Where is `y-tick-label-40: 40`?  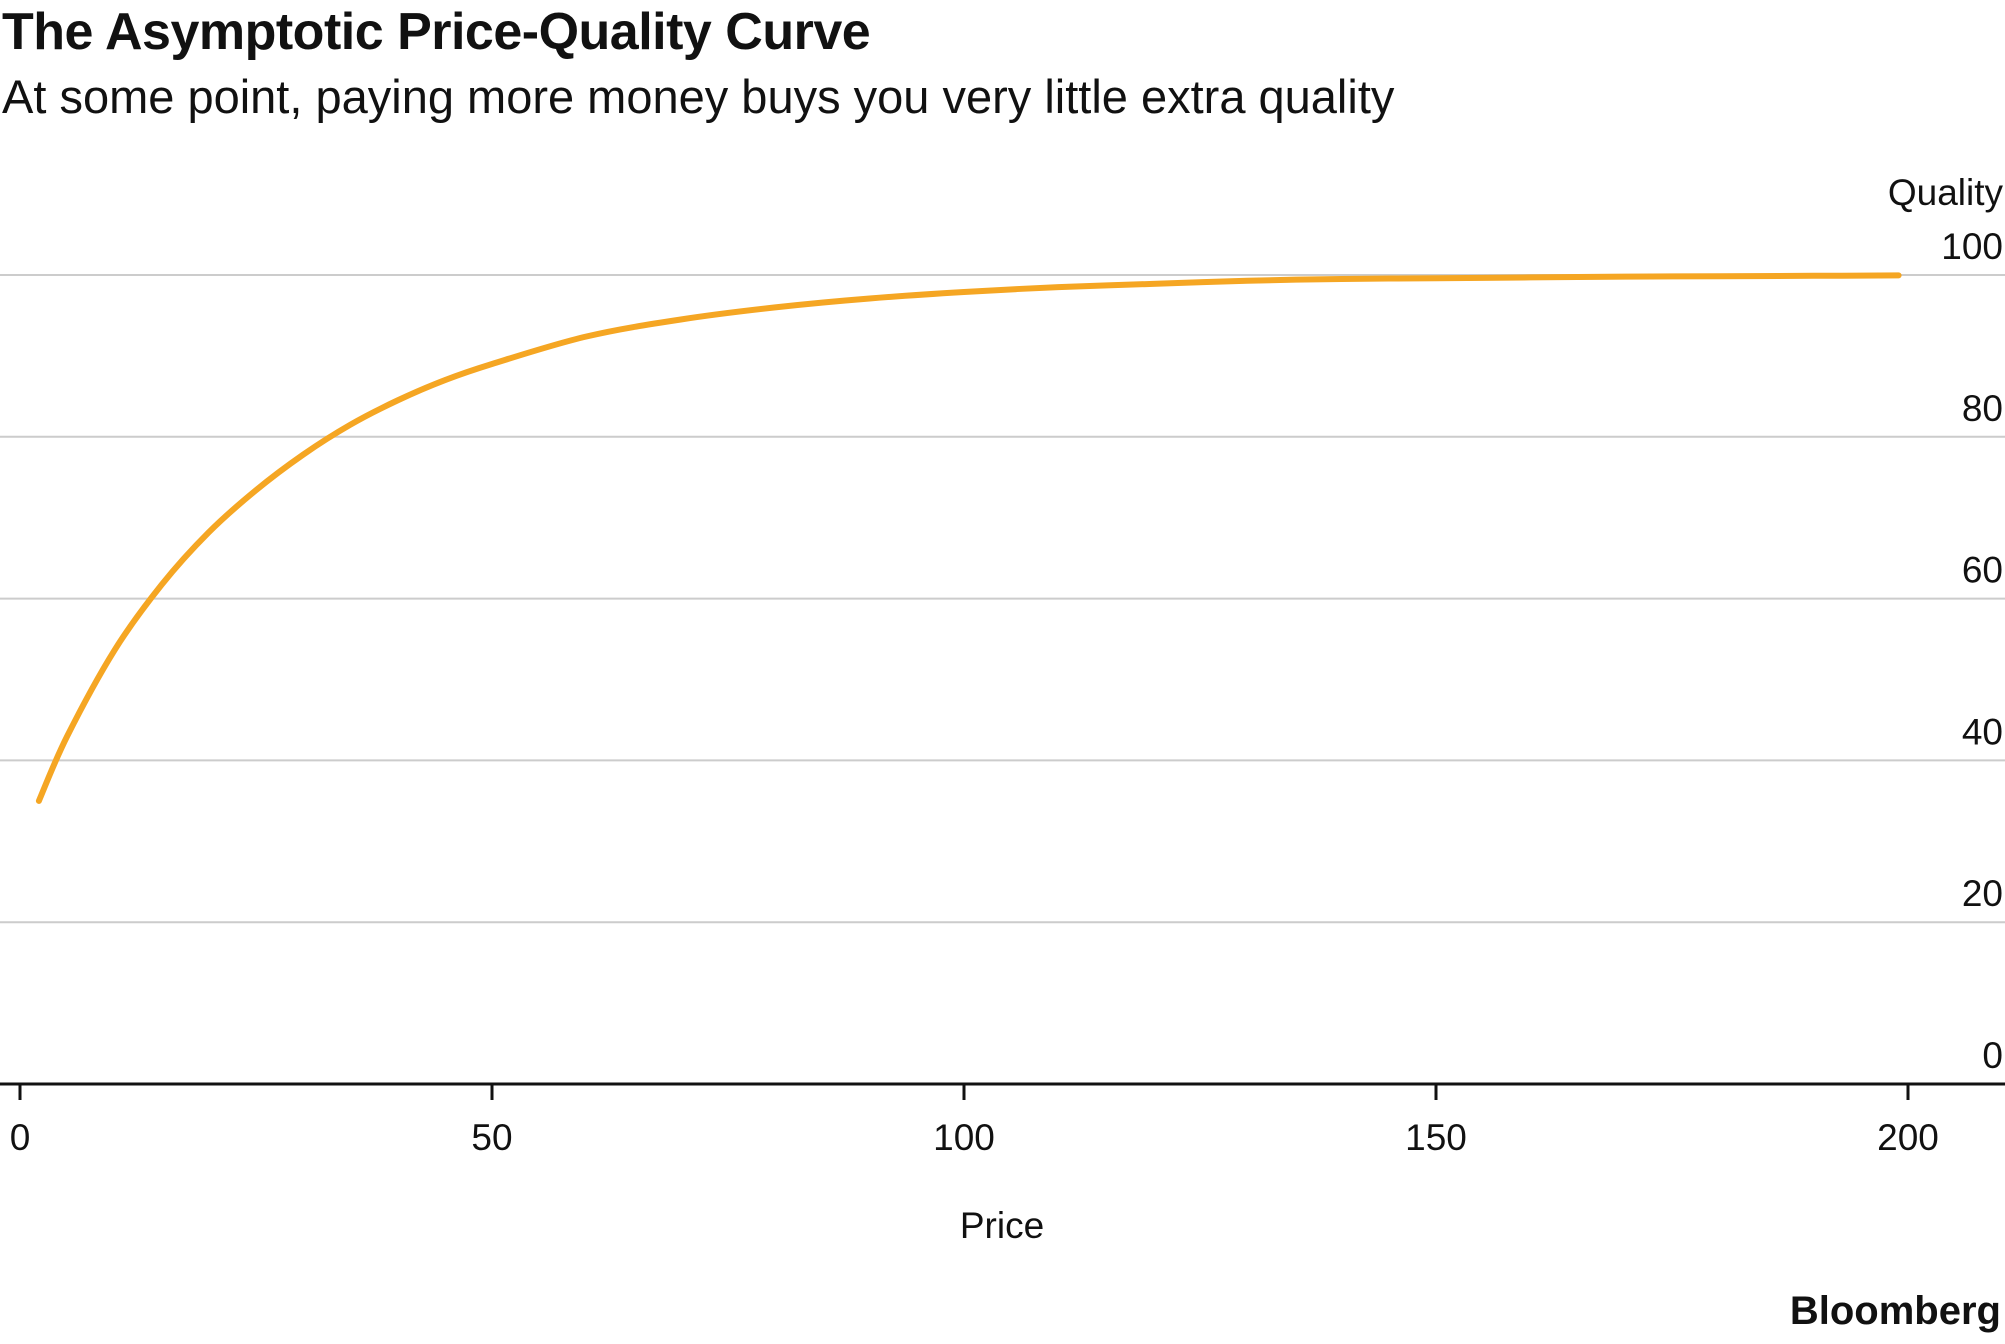 y-tick-label-40: 40 is located at coordinates (1982, 731).